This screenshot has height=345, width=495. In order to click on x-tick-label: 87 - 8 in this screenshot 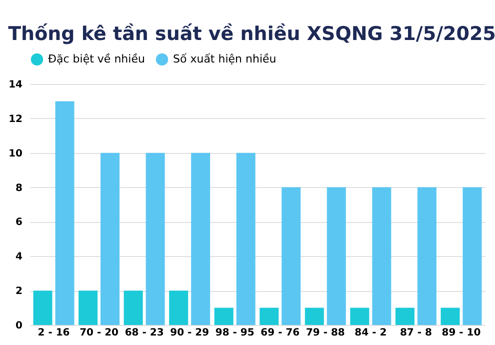, I will do `click(416, 333)`.